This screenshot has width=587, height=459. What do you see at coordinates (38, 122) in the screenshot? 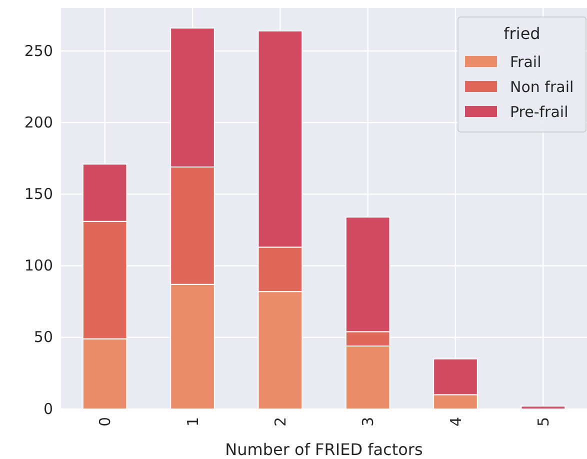
I see `y-tick-label: 200` at bounding box center [38, 122].